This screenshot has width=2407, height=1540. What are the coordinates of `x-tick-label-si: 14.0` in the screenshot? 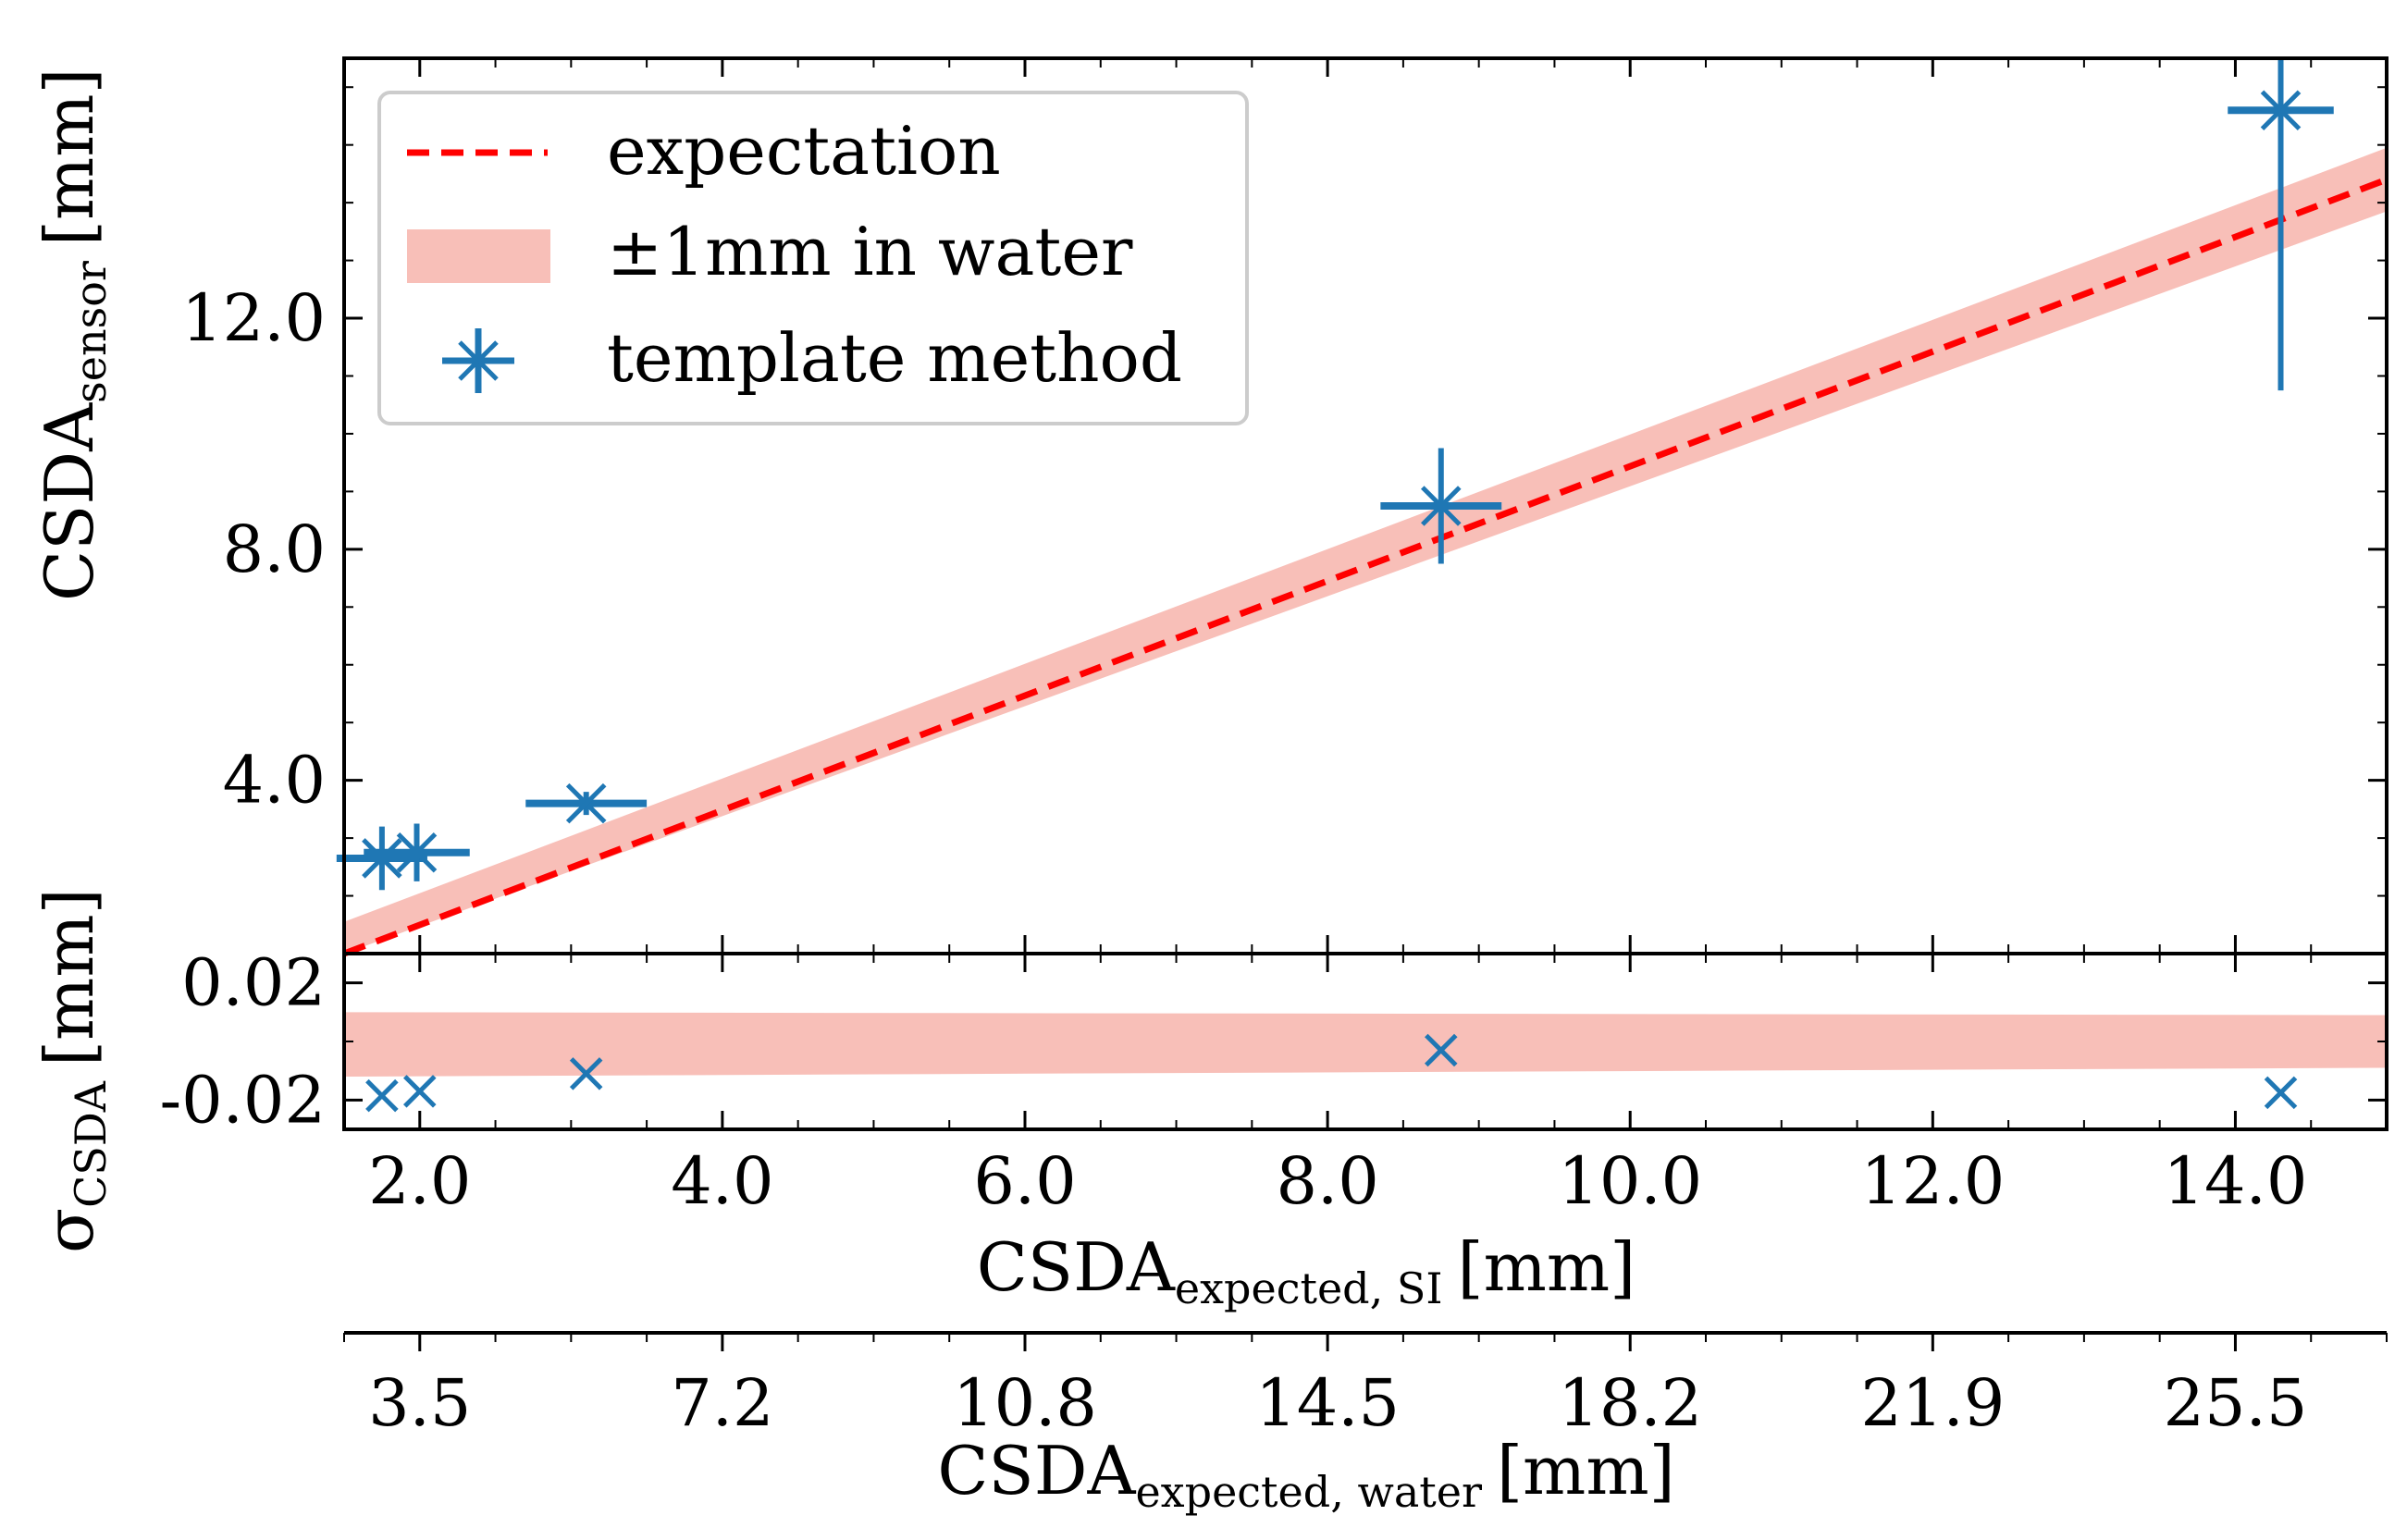 It's located at (2236, 1181).